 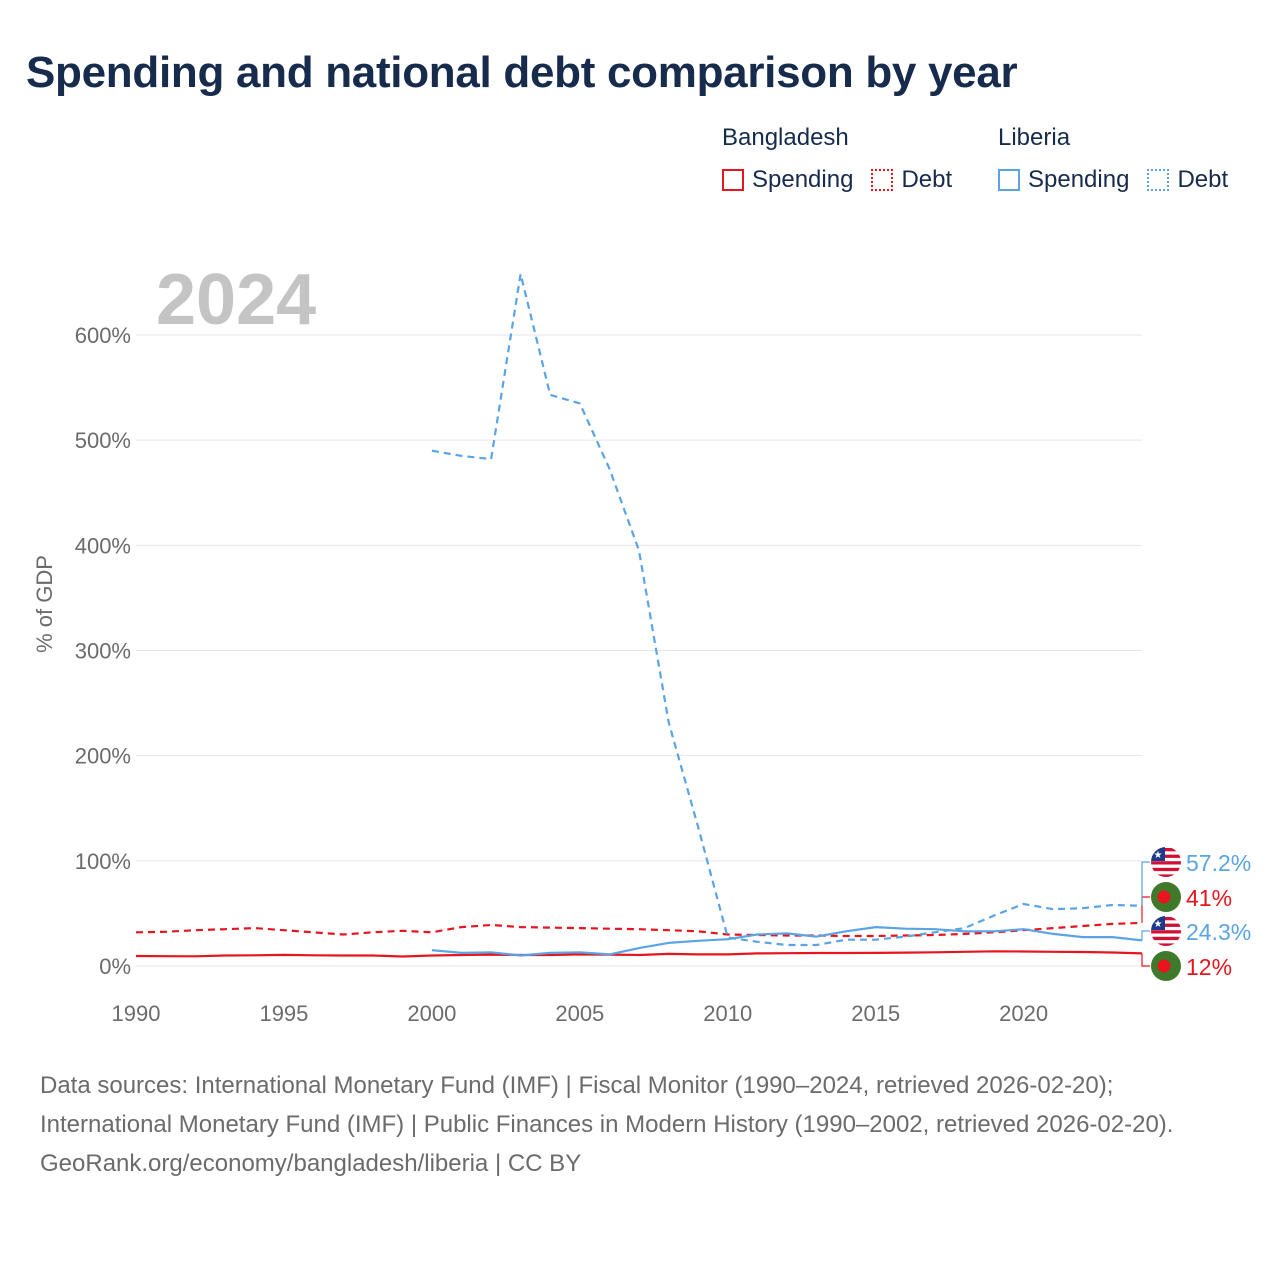 I want to click on legend-item-bangladesh-debt: Debt, so click(x=911, y=180).